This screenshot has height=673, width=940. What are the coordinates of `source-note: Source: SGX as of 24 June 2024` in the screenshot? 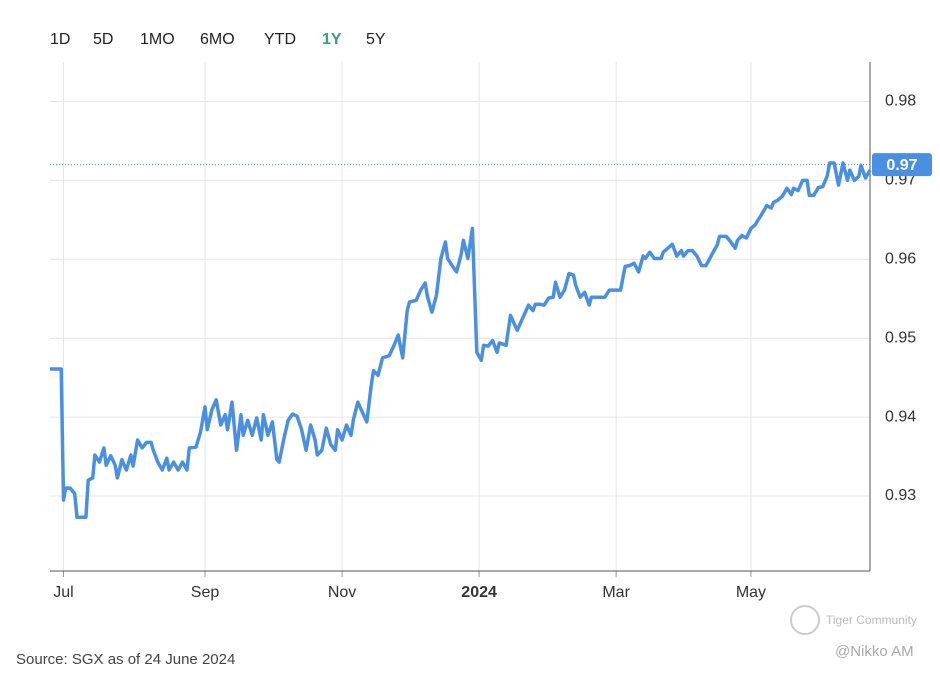 It's located at (125, 659).